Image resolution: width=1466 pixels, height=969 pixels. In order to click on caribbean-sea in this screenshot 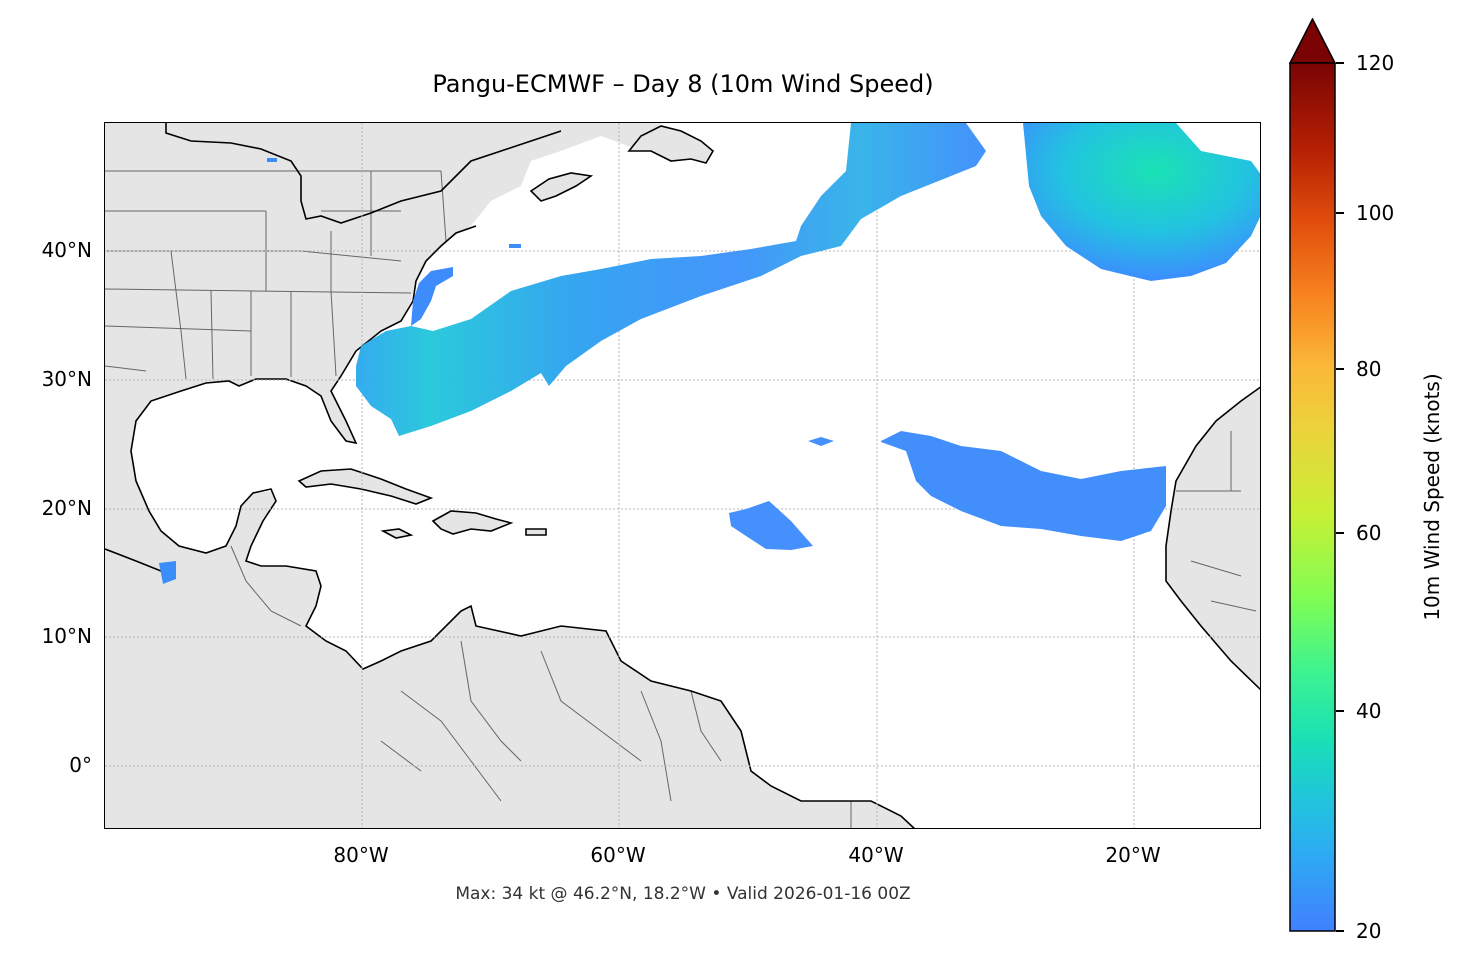, I will do `click(433, 570)`.